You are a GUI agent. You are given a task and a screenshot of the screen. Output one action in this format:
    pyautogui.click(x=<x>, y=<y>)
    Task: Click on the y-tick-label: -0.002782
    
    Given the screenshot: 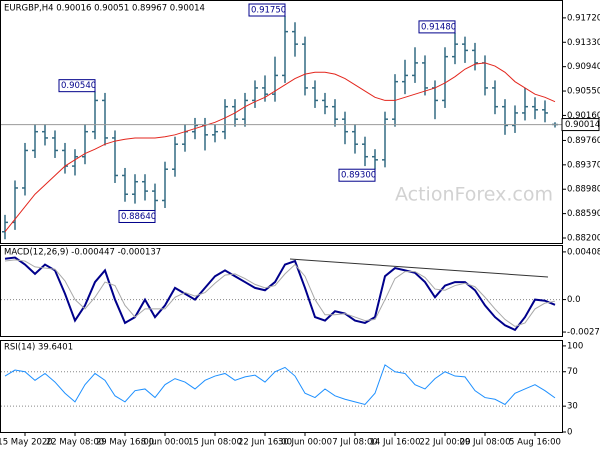 What is the action you would take?
    pyautogui.click(x=583, y=333)
    